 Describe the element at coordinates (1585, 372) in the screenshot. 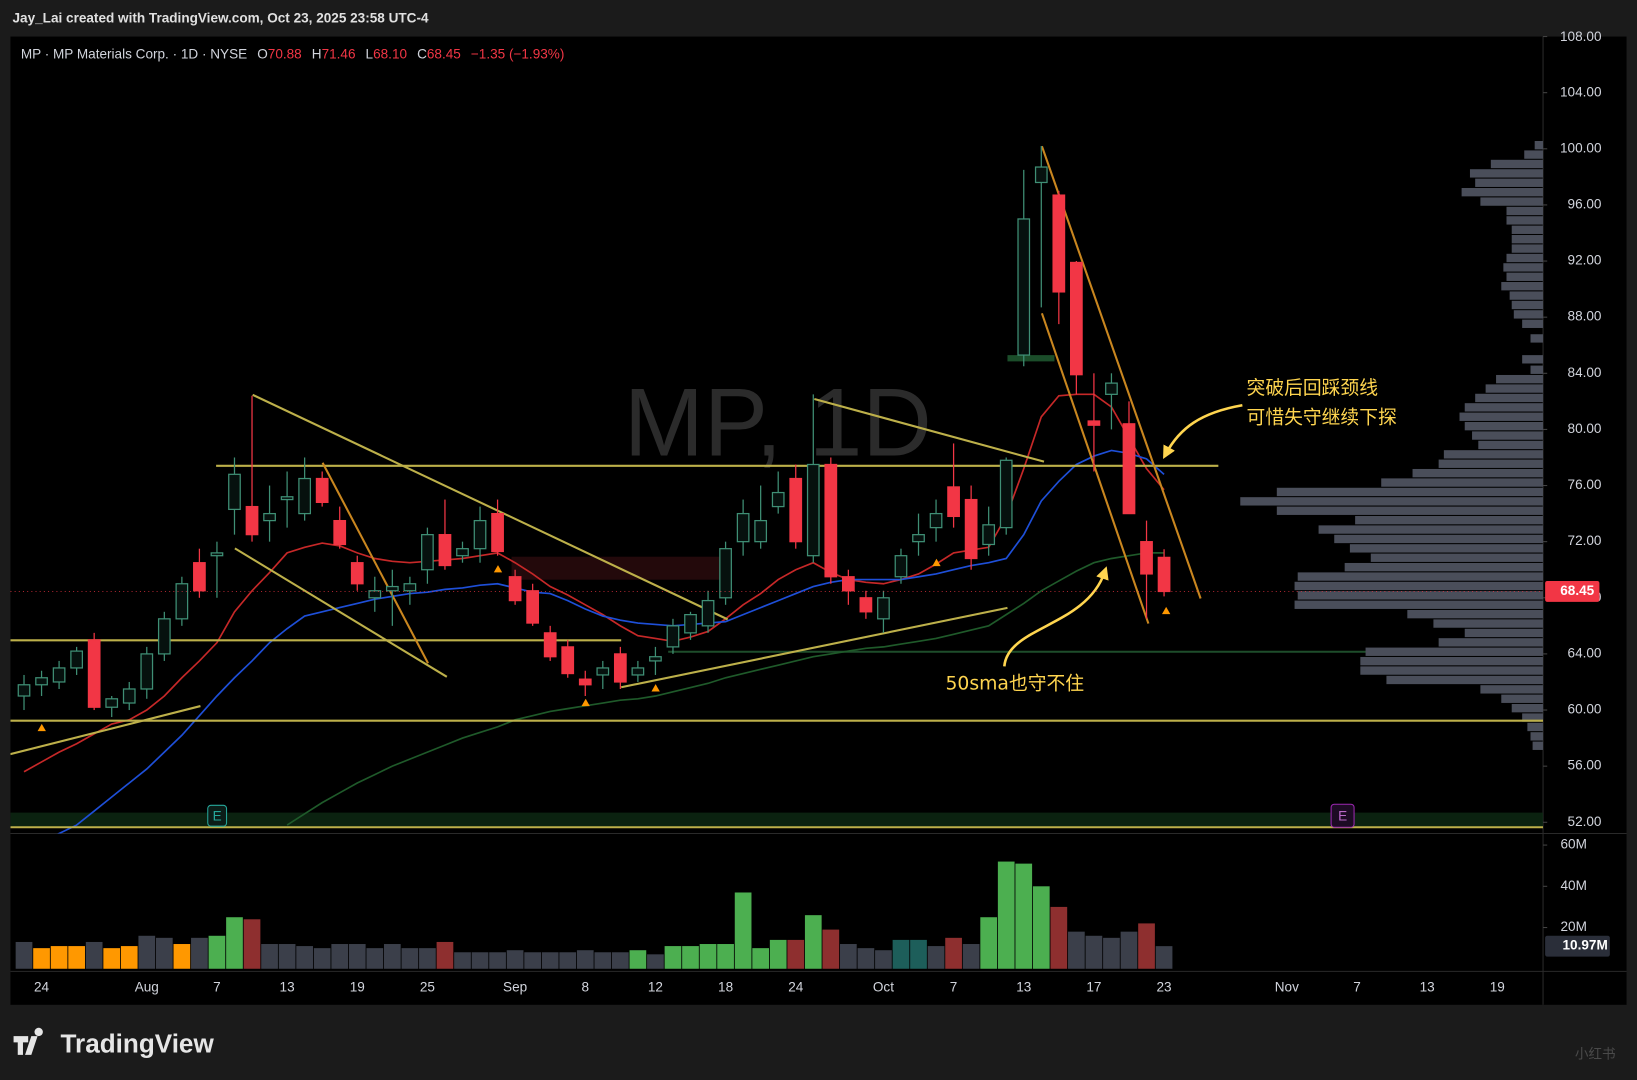

I see `y-tick-label: 84.00` at that location.